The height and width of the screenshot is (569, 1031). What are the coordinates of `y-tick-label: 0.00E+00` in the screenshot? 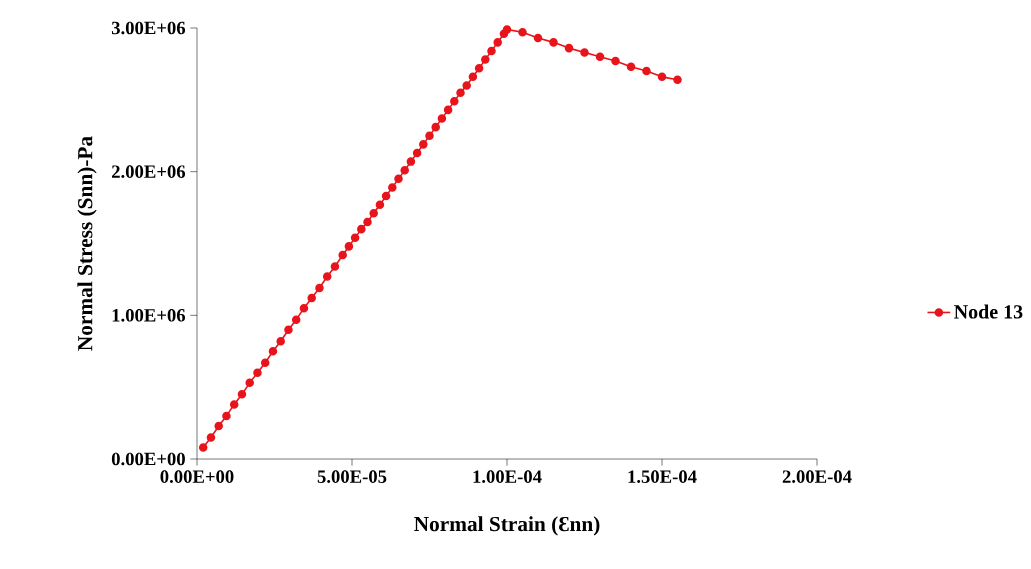 It's located at (148, 459).